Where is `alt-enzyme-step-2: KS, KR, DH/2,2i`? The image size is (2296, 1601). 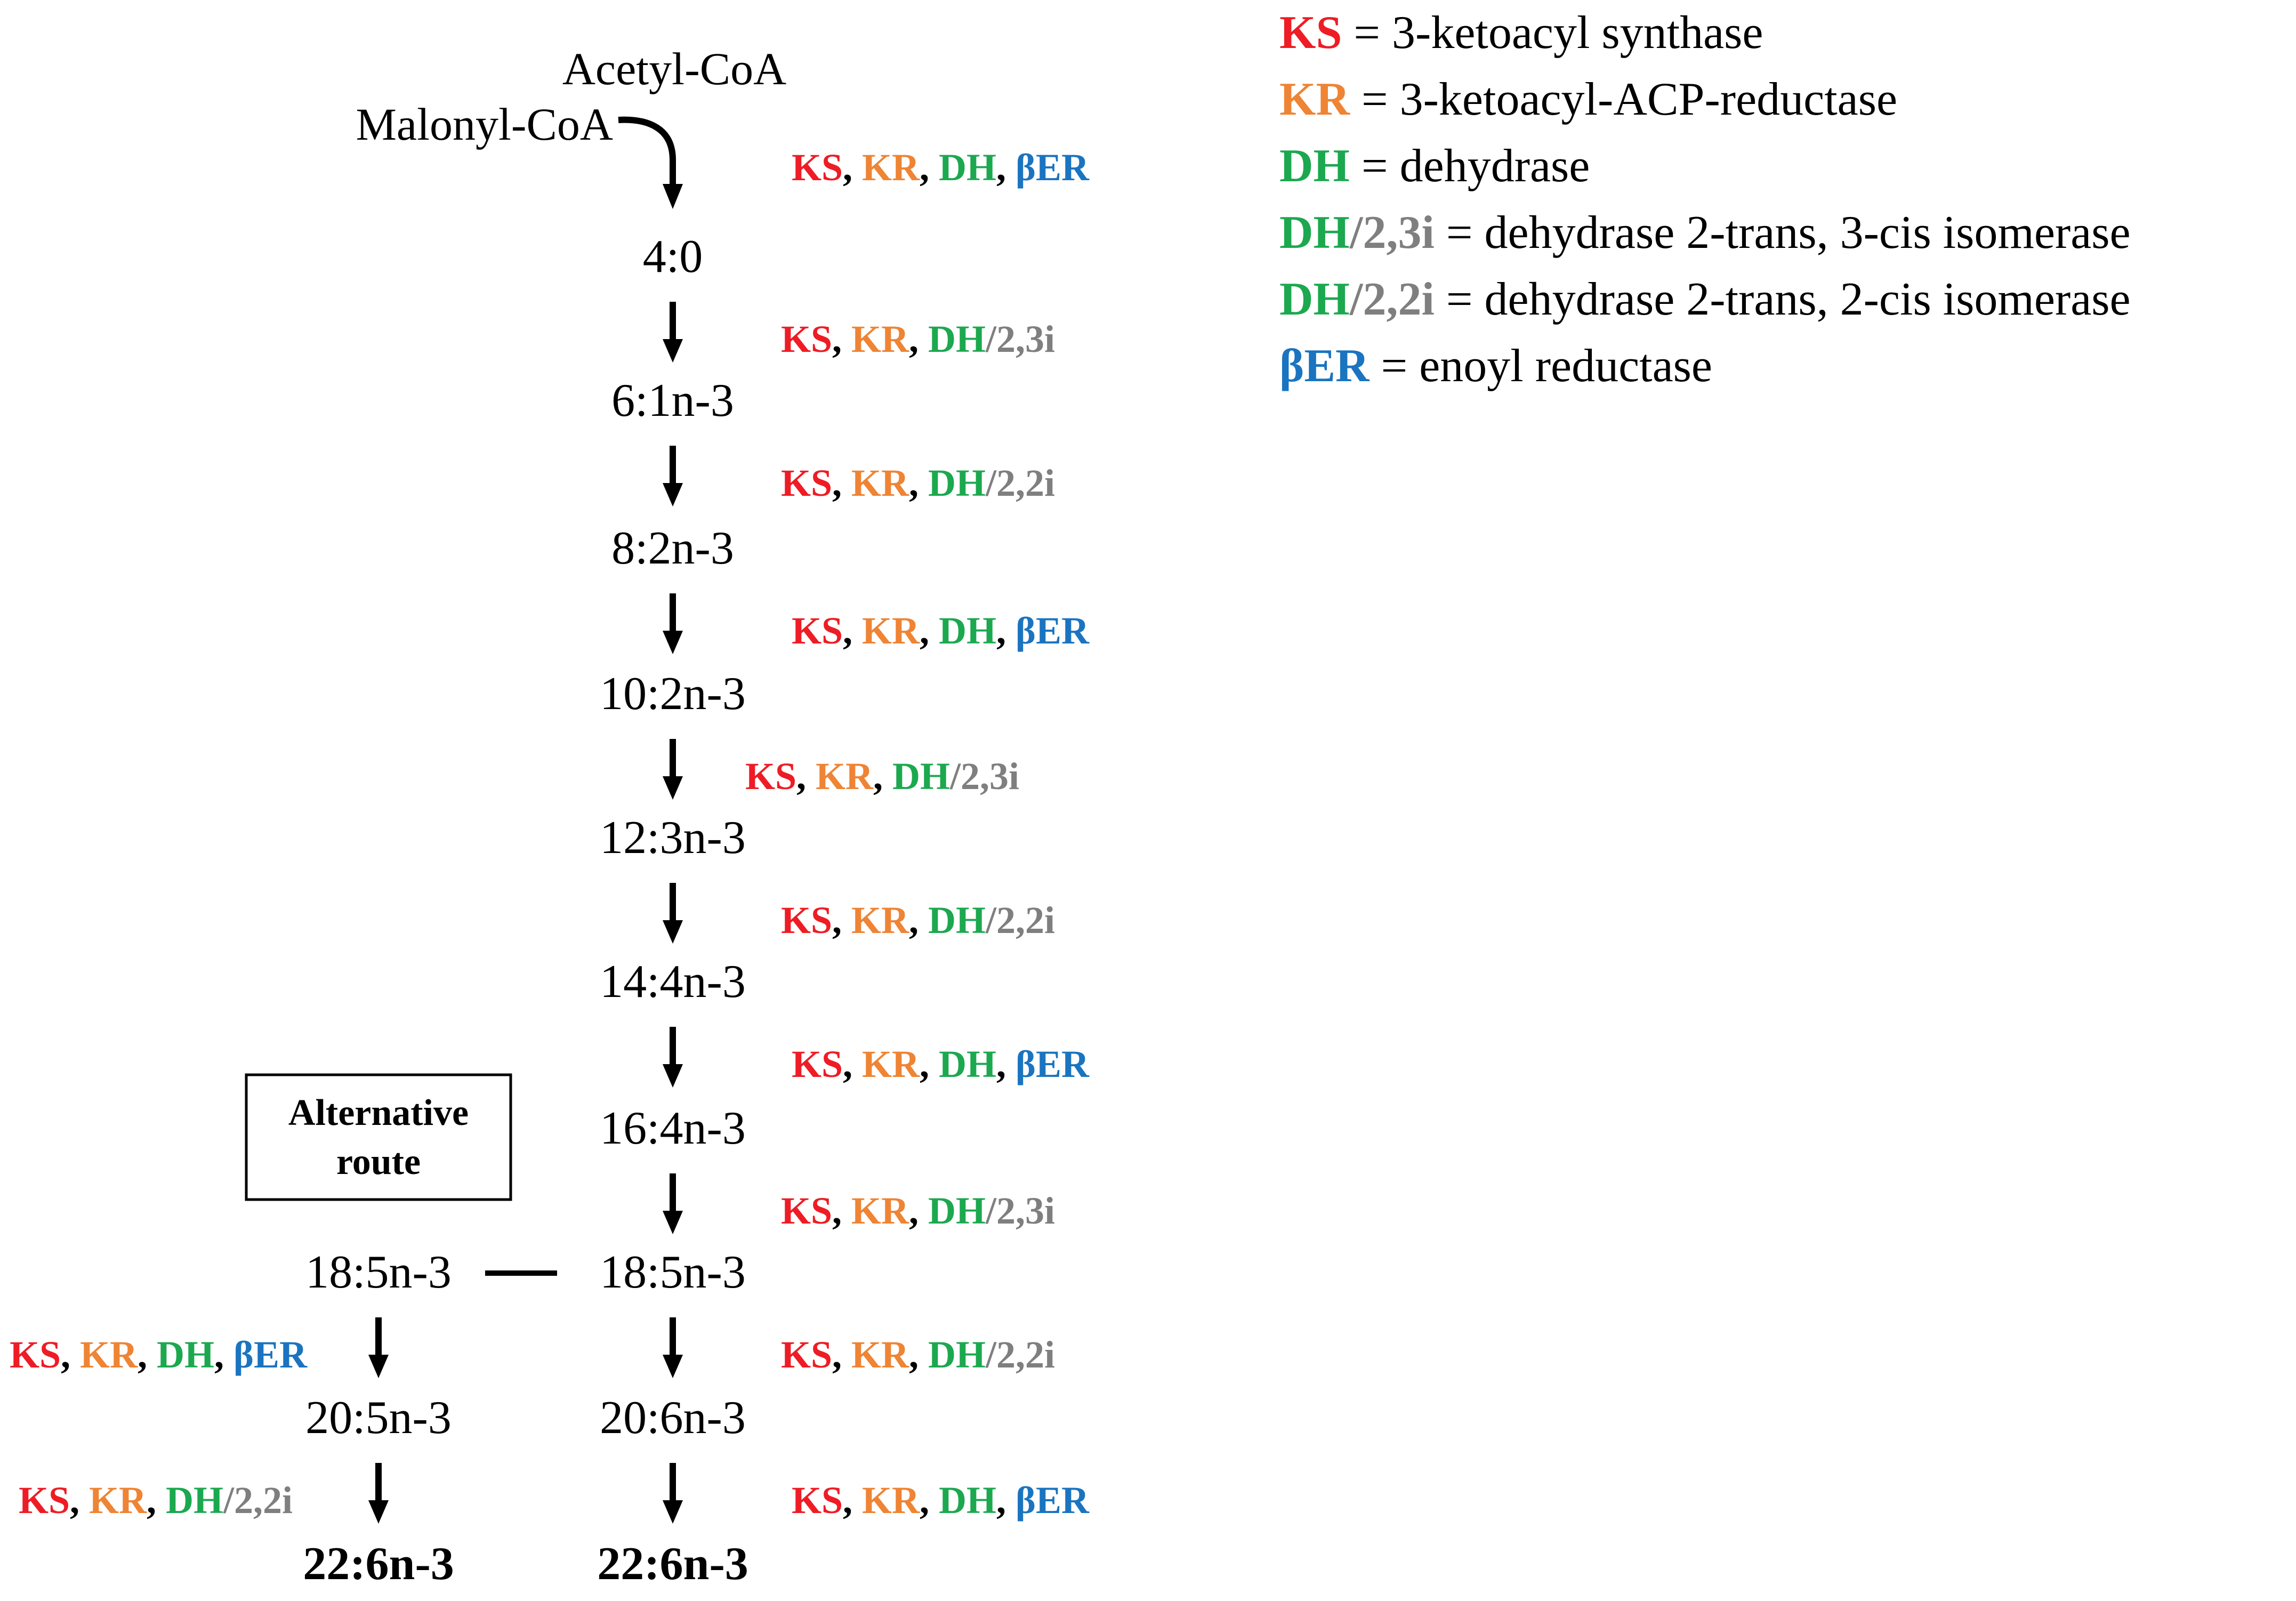 alt-enzyme-step-2: KS, KR, DH/2,2i is located at coordinates (156, 1501).